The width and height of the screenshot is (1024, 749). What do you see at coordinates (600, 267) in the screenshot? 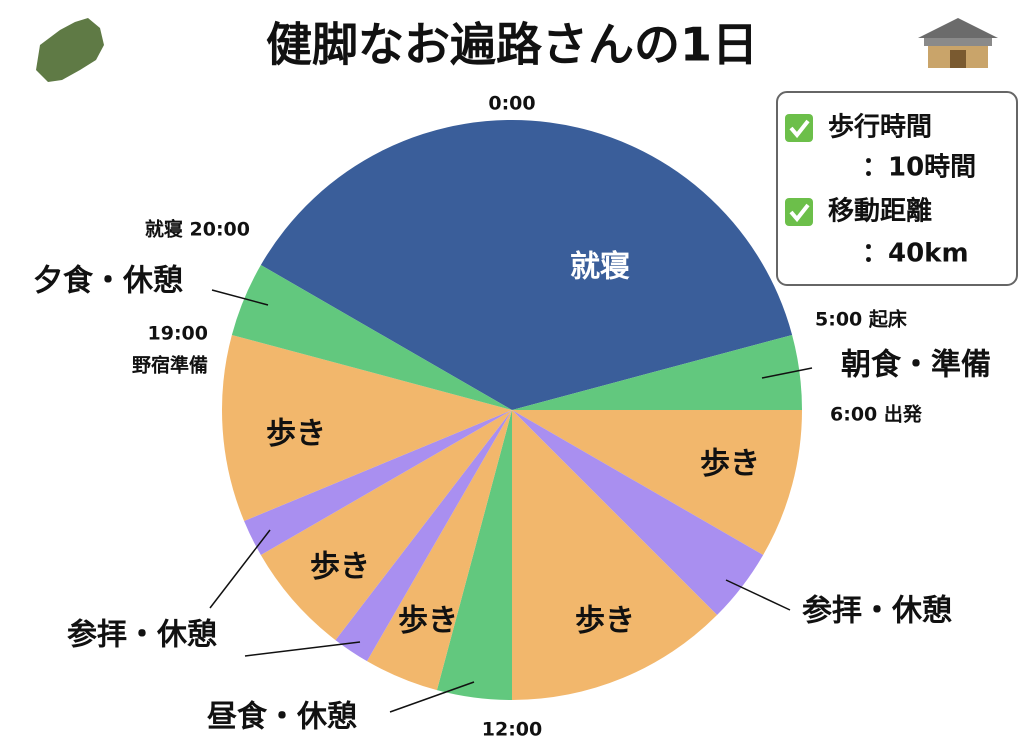
I see `slice-label: 就寝` at bounding box center [600, 267].